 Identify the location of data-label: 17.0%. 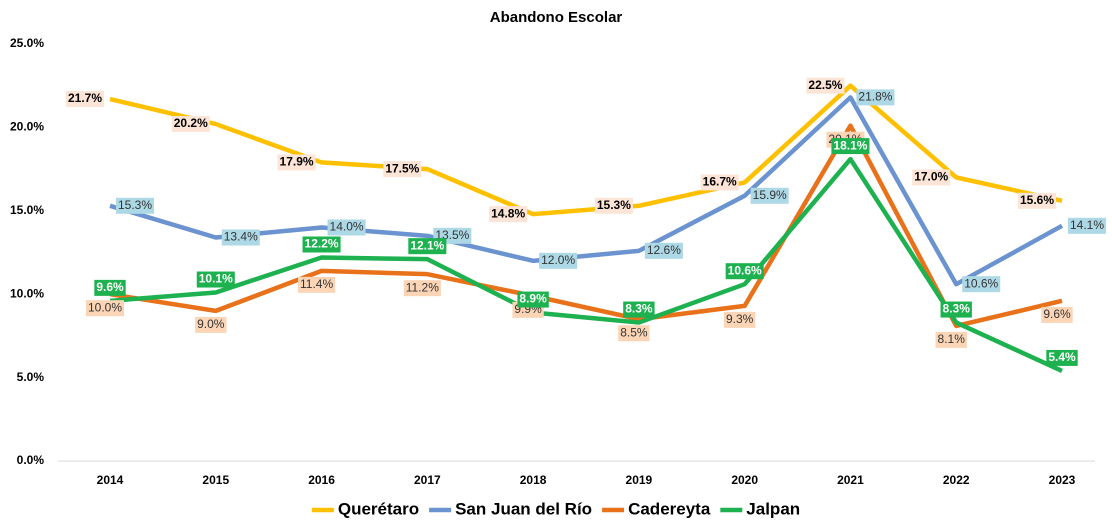
(931, 177).